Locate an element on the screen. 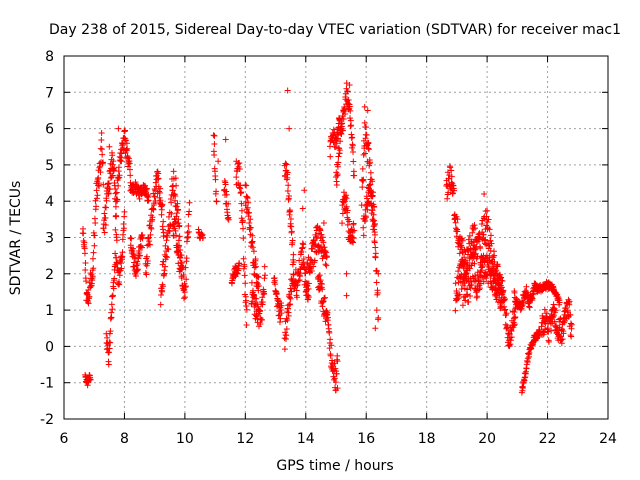 This screenshot has height=480, width=640. x-tick-label: 18 is located at coordinates (427, 439).